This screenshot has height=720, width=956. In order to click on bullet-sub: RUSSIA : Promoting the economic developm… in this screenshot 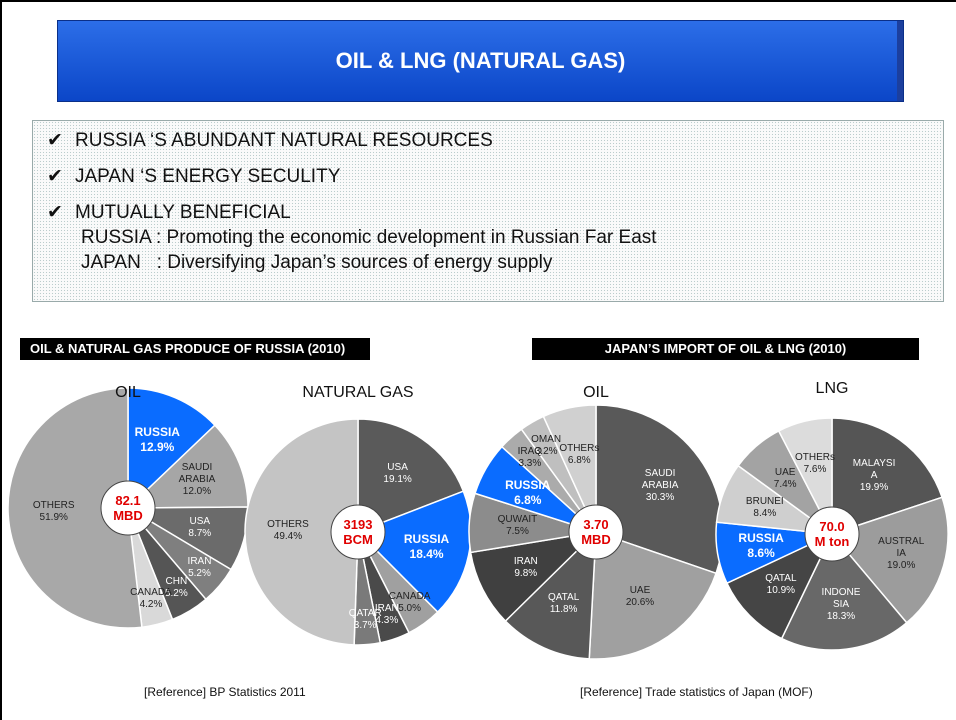, I will do `click(369, 237)`.